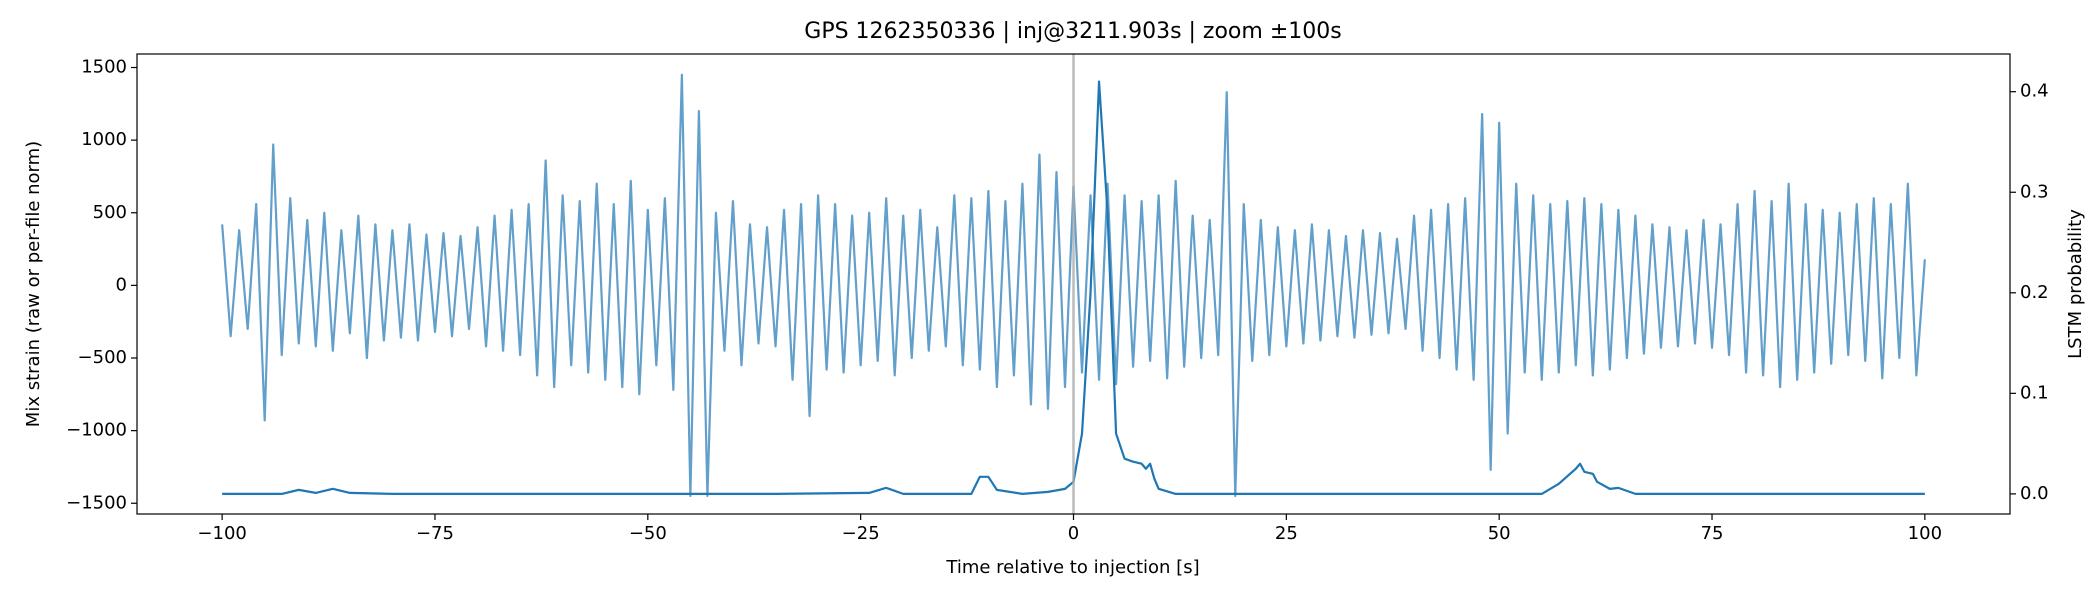 Image resolution: width=2100 pixels, height=600 pixels. Describe the element at coordinates (110, 212) in the screenshot. I see `y-tick-label: 500` at that location.